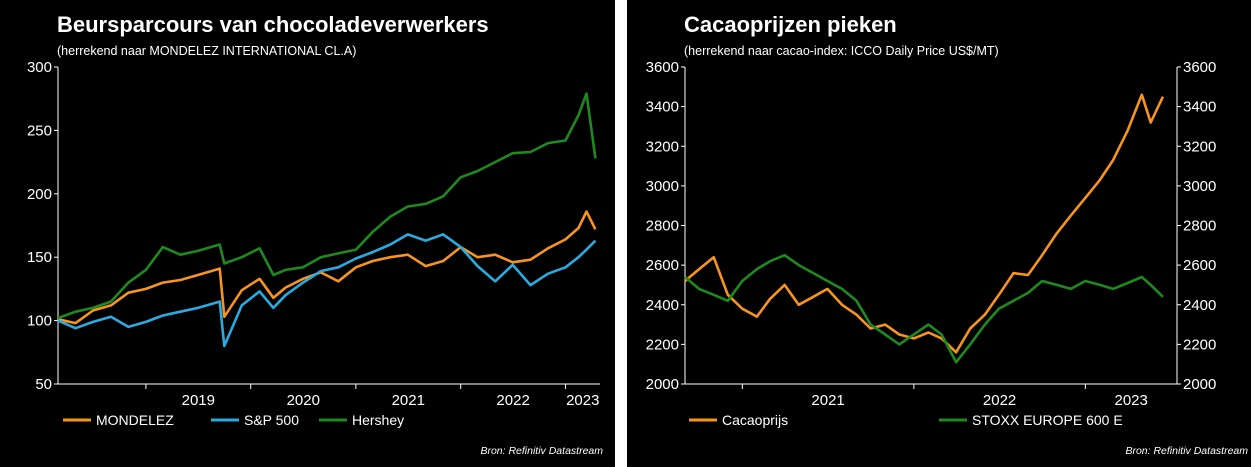 The height and width of the screenshot is (467, 1251). What do you see at coordinates (1199, 226) in the screenshot?
I see `y-tick-right-label: 2800` at bounding box center [1199, 226].